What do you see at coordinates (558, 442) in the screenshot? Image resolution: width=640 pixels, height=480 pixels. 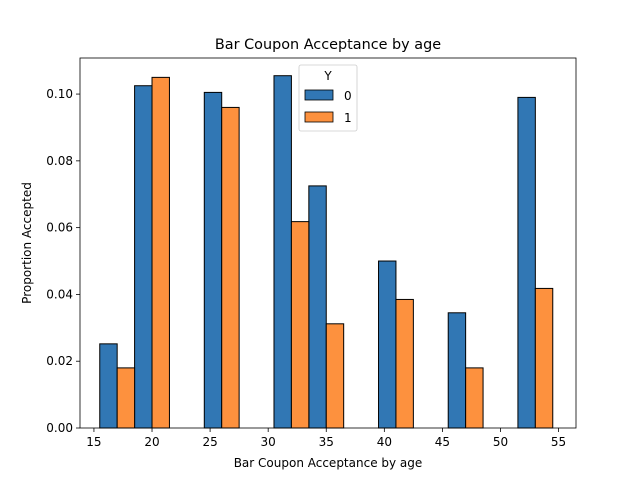 I see `x-tick-label: 55` at bounding box center [558, 442].